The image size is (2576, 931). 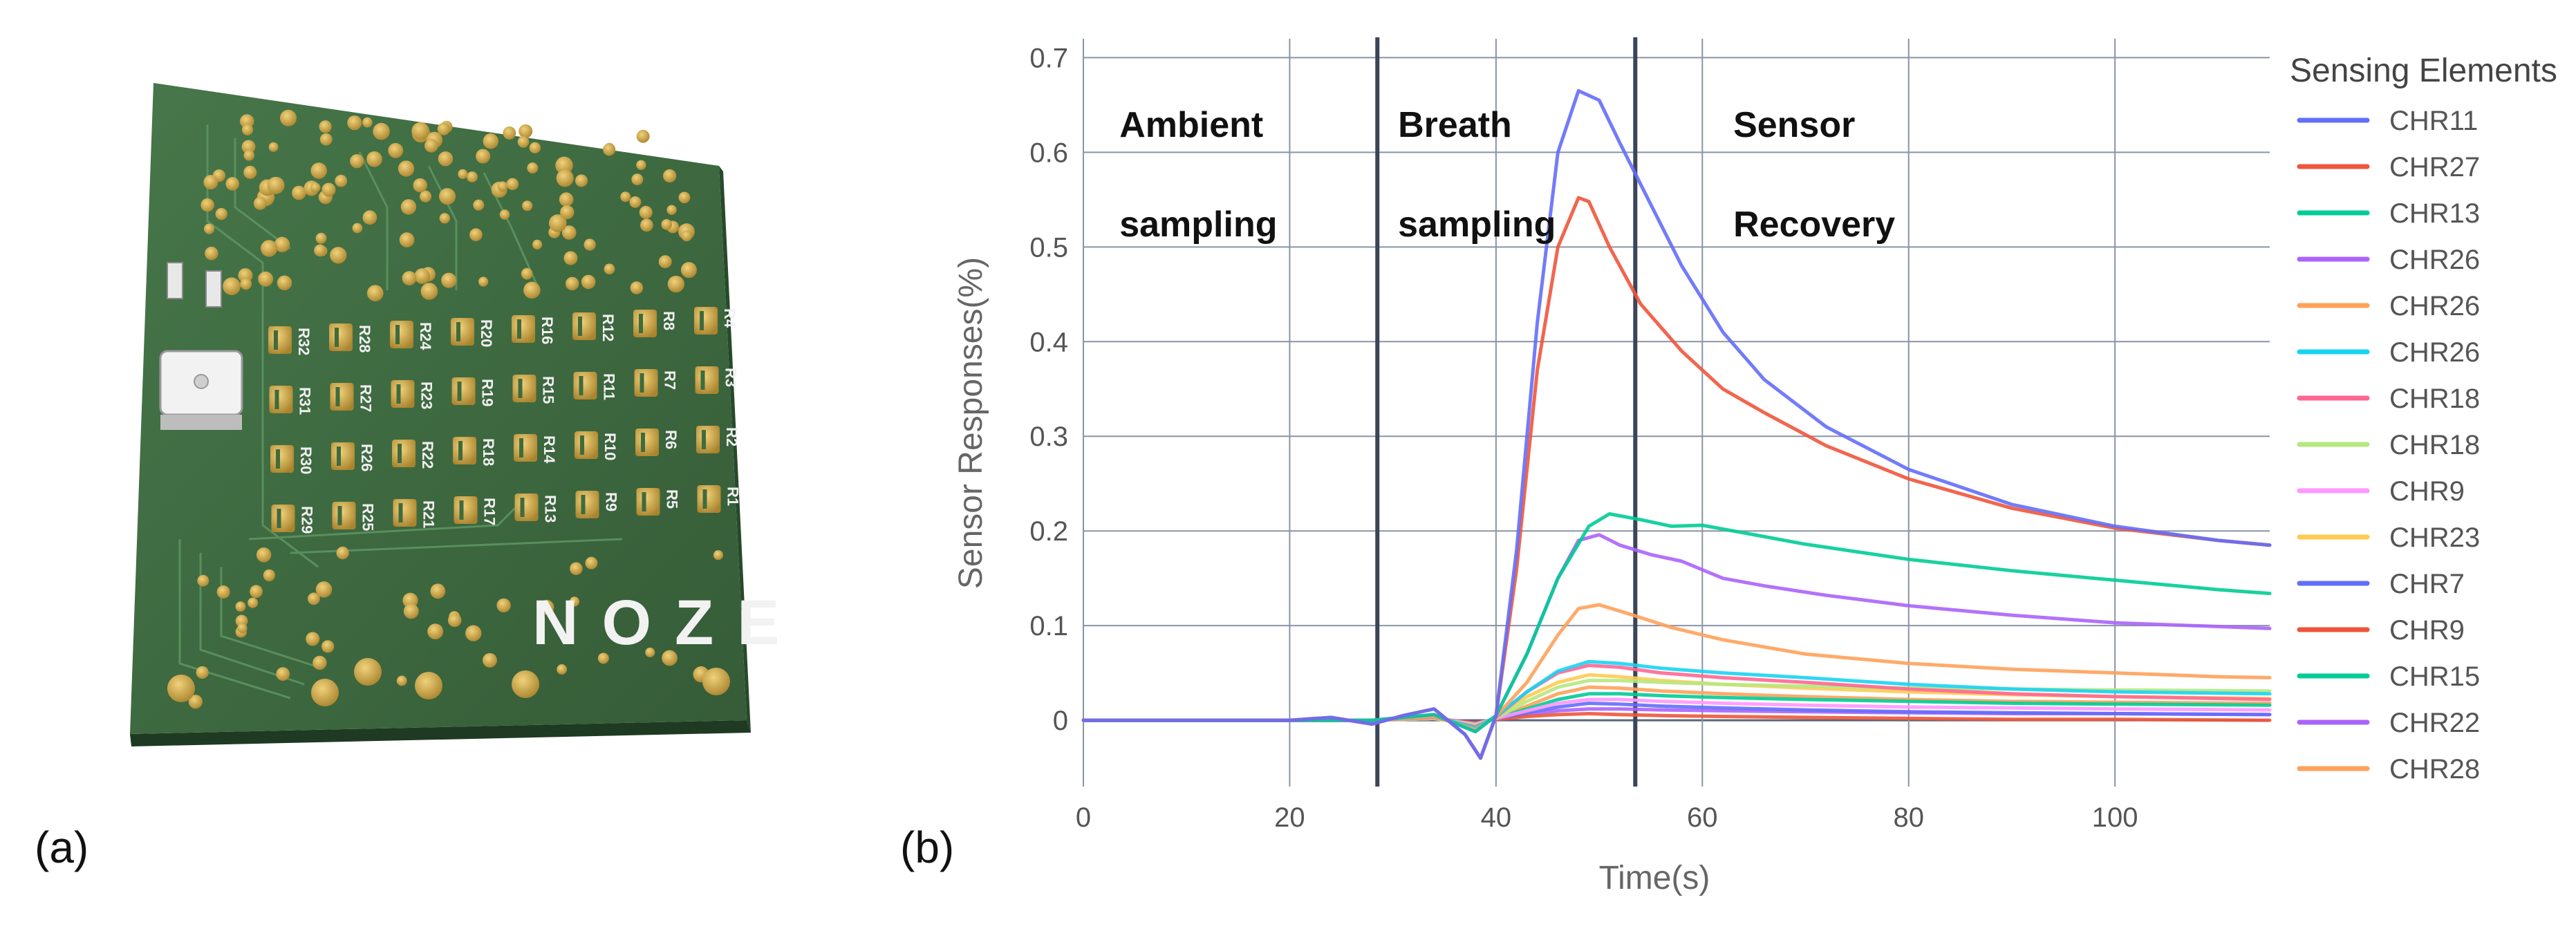 I want to click on resistor-label: R28, so click(x=364, y=338).